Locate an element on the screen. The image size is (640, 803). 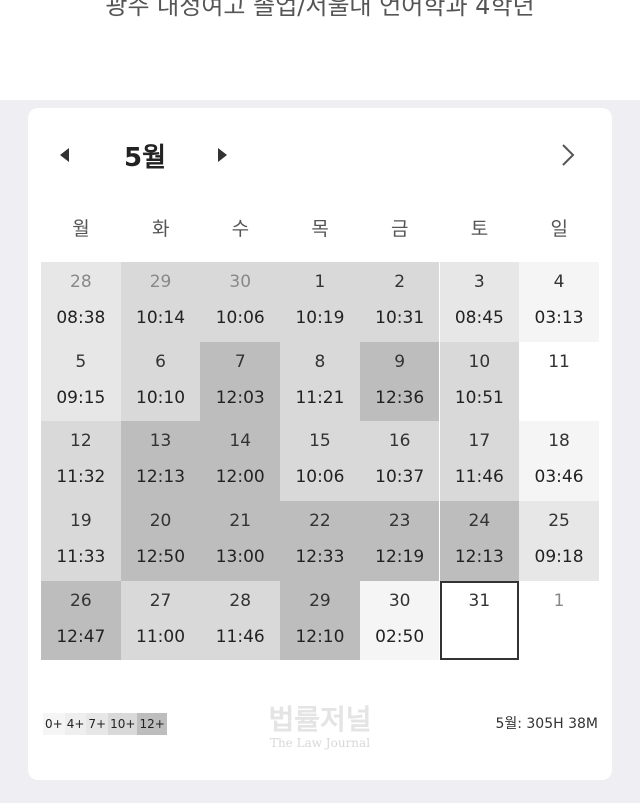
study-time: 03:13 is located at coordinates (559, 318).